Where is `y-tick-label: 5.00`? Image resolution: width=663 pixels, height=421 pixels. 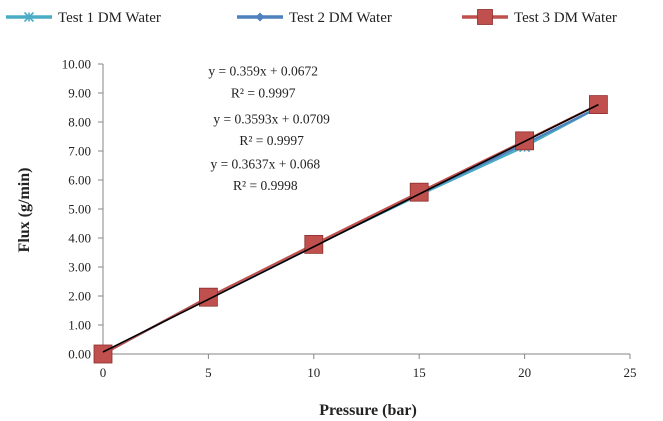 y-tick-label: 5.00 is located at coordinates (79, 209).